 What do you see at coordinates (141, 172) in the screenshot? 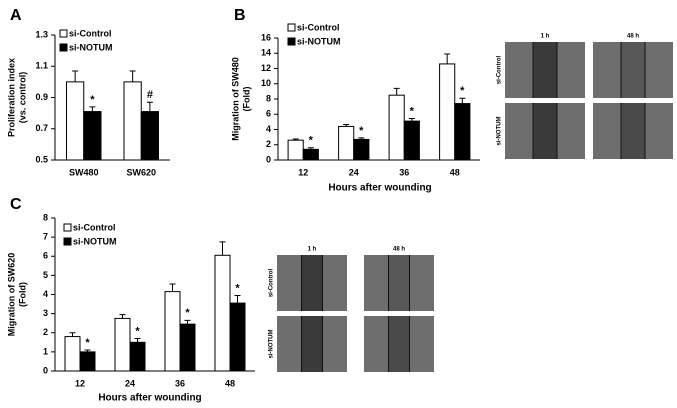
I see `x-tick-label: SW620` at bounding box center [141, 172].